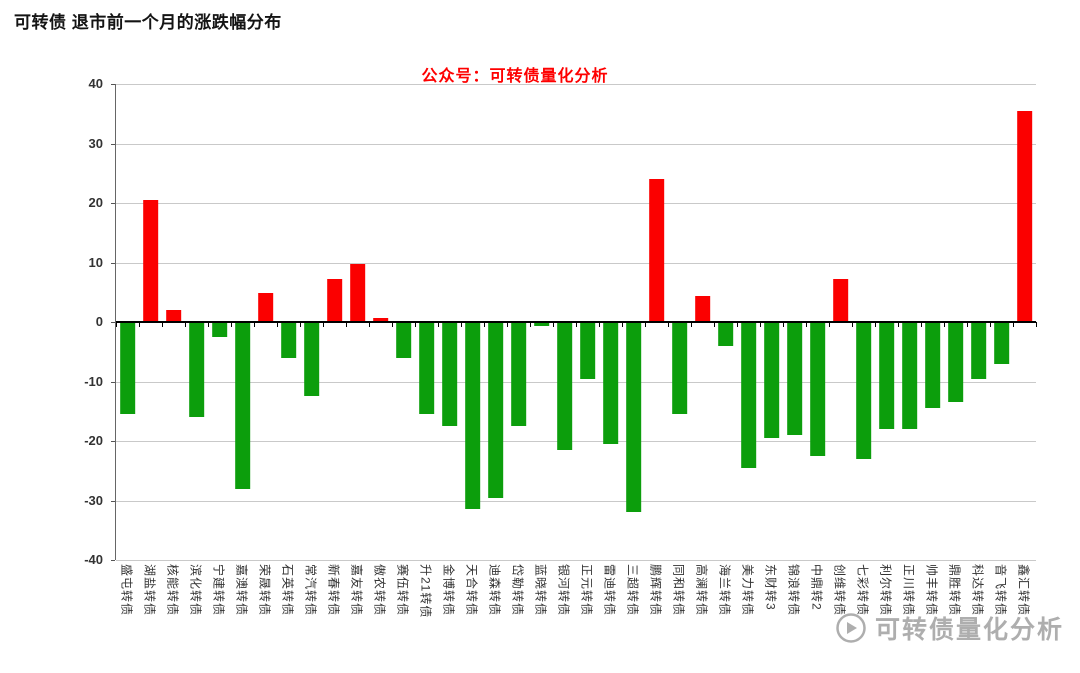  I want to click on x-tick-label: 中鼎转2, so click(816, 587).